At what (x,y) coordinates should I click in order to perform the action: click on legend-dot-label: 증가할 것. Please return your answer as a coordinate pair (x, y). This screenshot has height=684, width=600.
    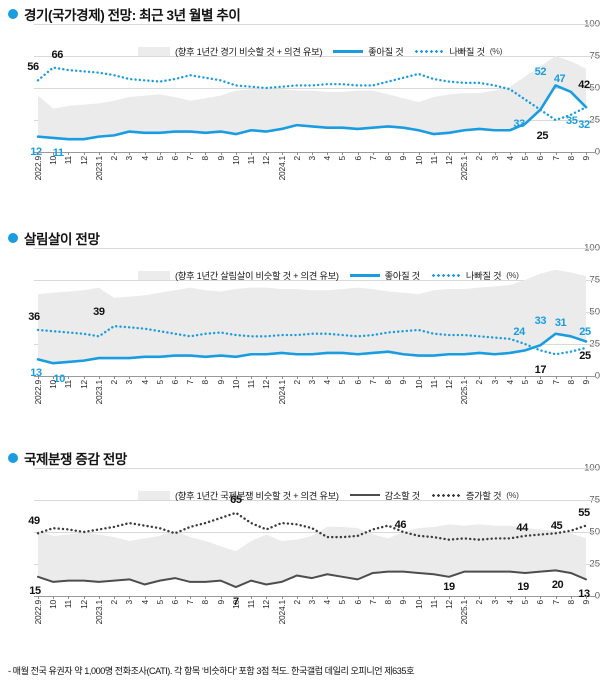
    Looking at the image, I should click on (483, 496).